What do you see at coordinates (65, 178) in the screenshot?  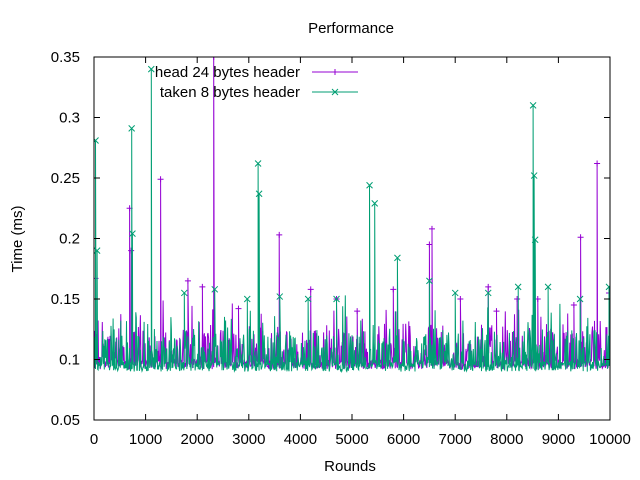 I see `y-tick-label: 0.25` at bounding box center [65, 178].